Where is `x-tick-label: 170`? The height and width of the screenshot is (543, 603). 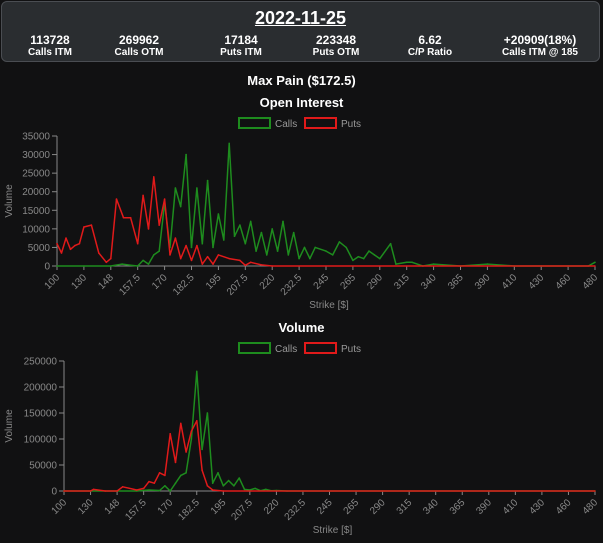 x-tick-label: 170 is located at coordinates (166, 507).